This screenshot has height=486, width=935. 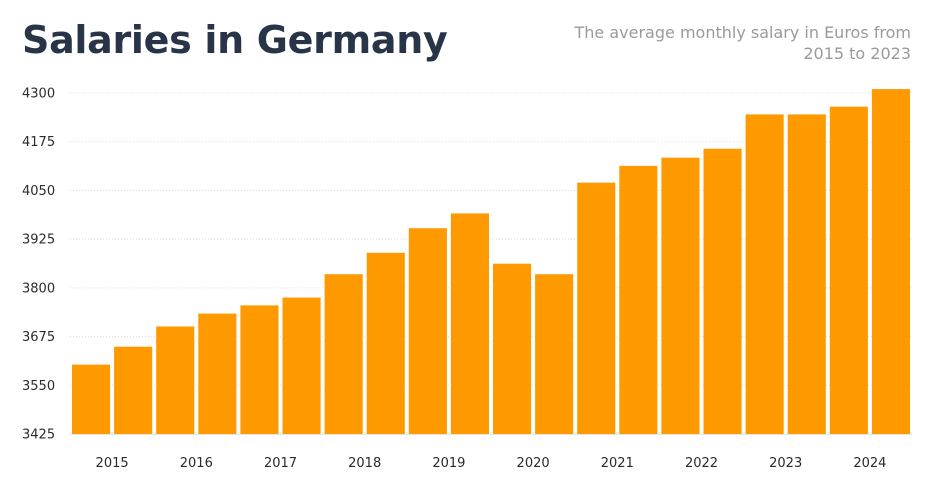 I want to click on x-tick-label: 2017, so click(x=280, y=463).